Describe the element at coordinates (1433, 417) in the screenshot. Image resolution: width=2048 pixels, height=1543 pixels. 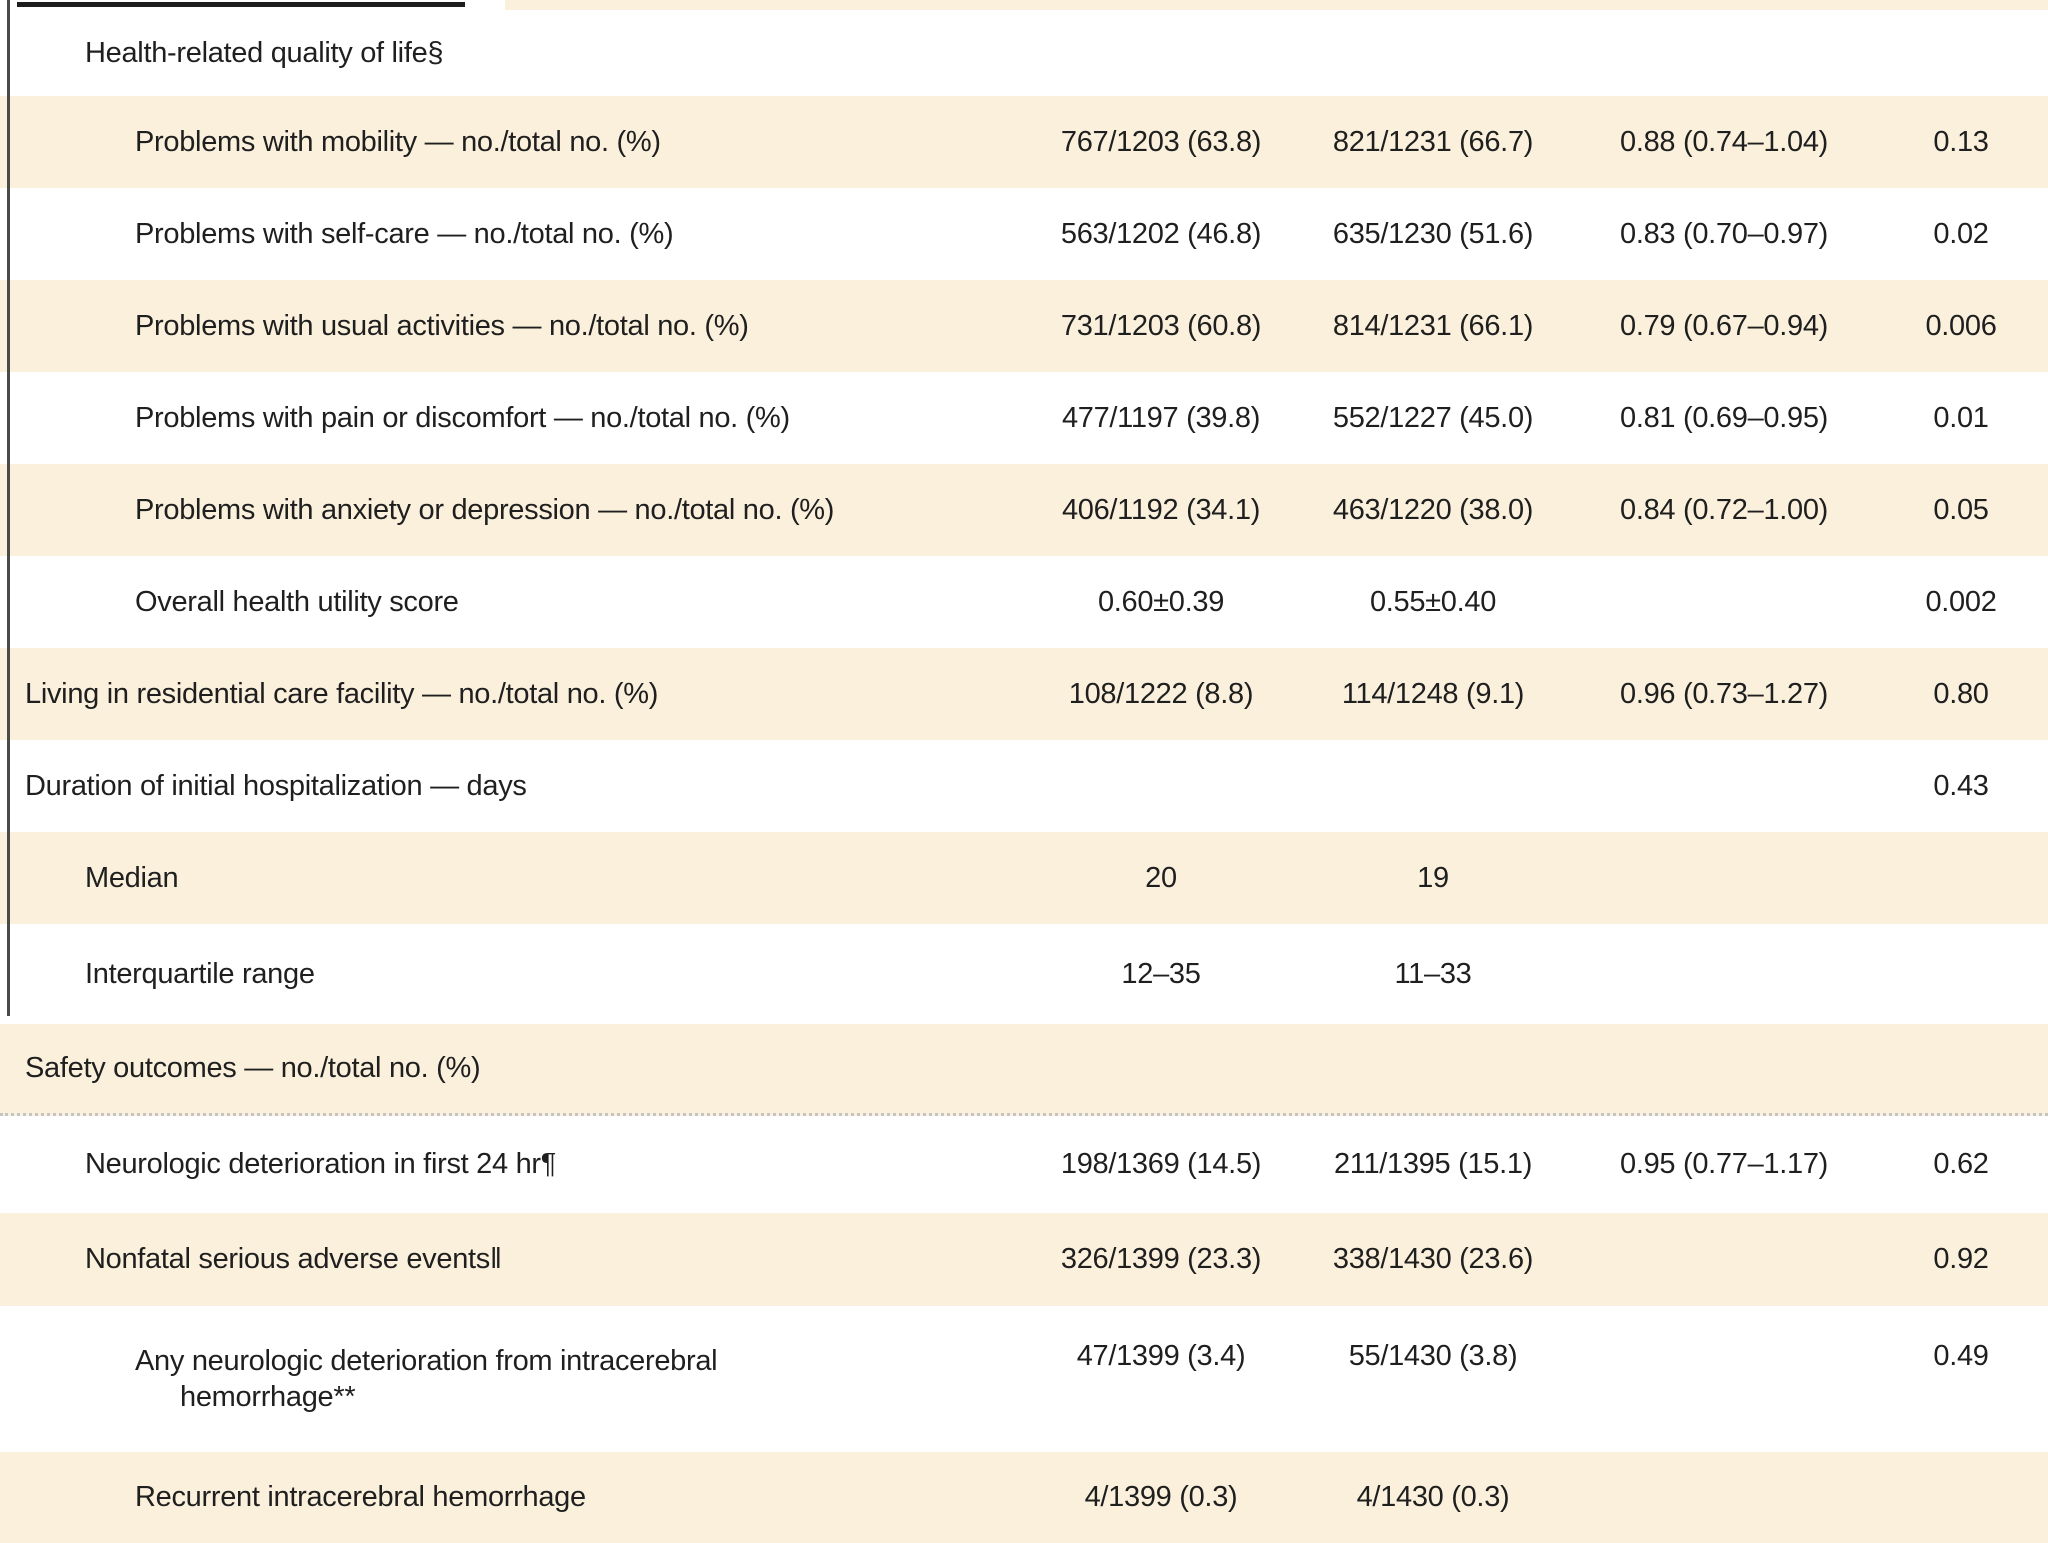
I see `group2-value: 552/1227 (45.0)` at that location.